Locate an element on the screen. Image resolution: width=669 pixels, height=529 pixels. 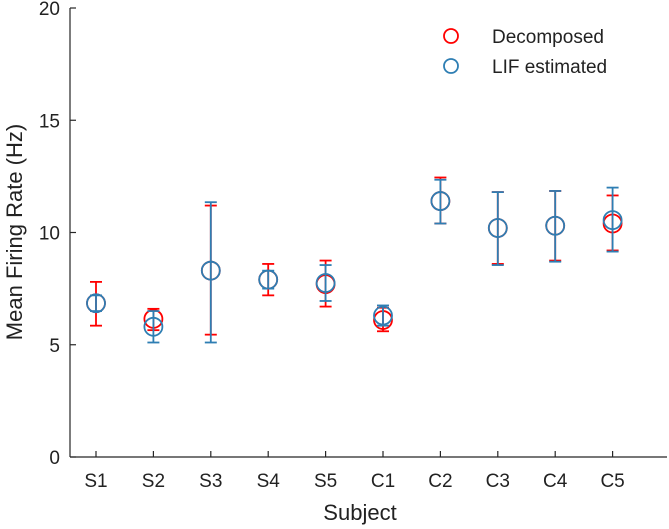
legend-marker-decomposed is located at coordinates (451, 36).